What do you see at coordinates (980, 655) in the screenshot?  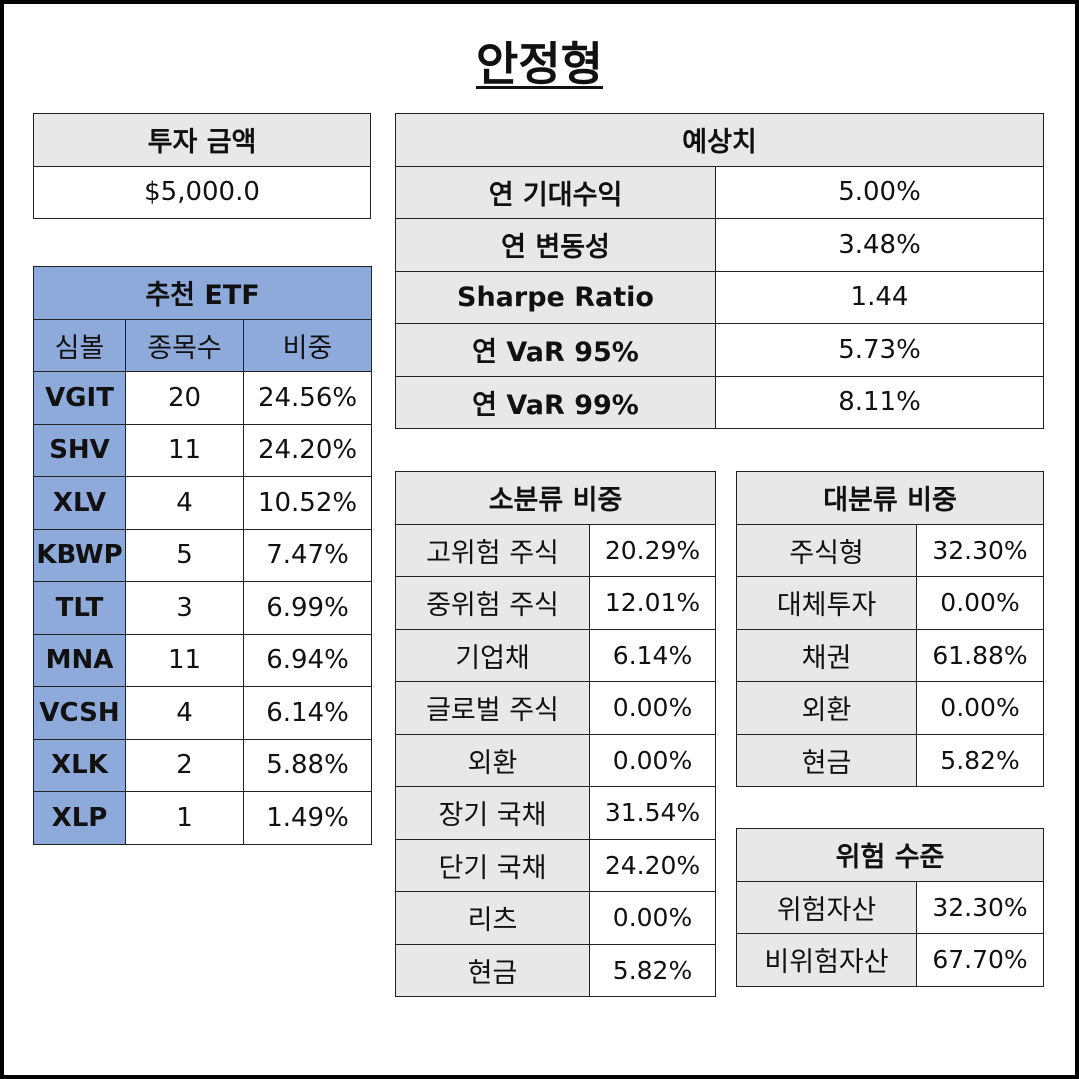 I see `main-category-value: 61.88%` at bounding box center [980, 655].